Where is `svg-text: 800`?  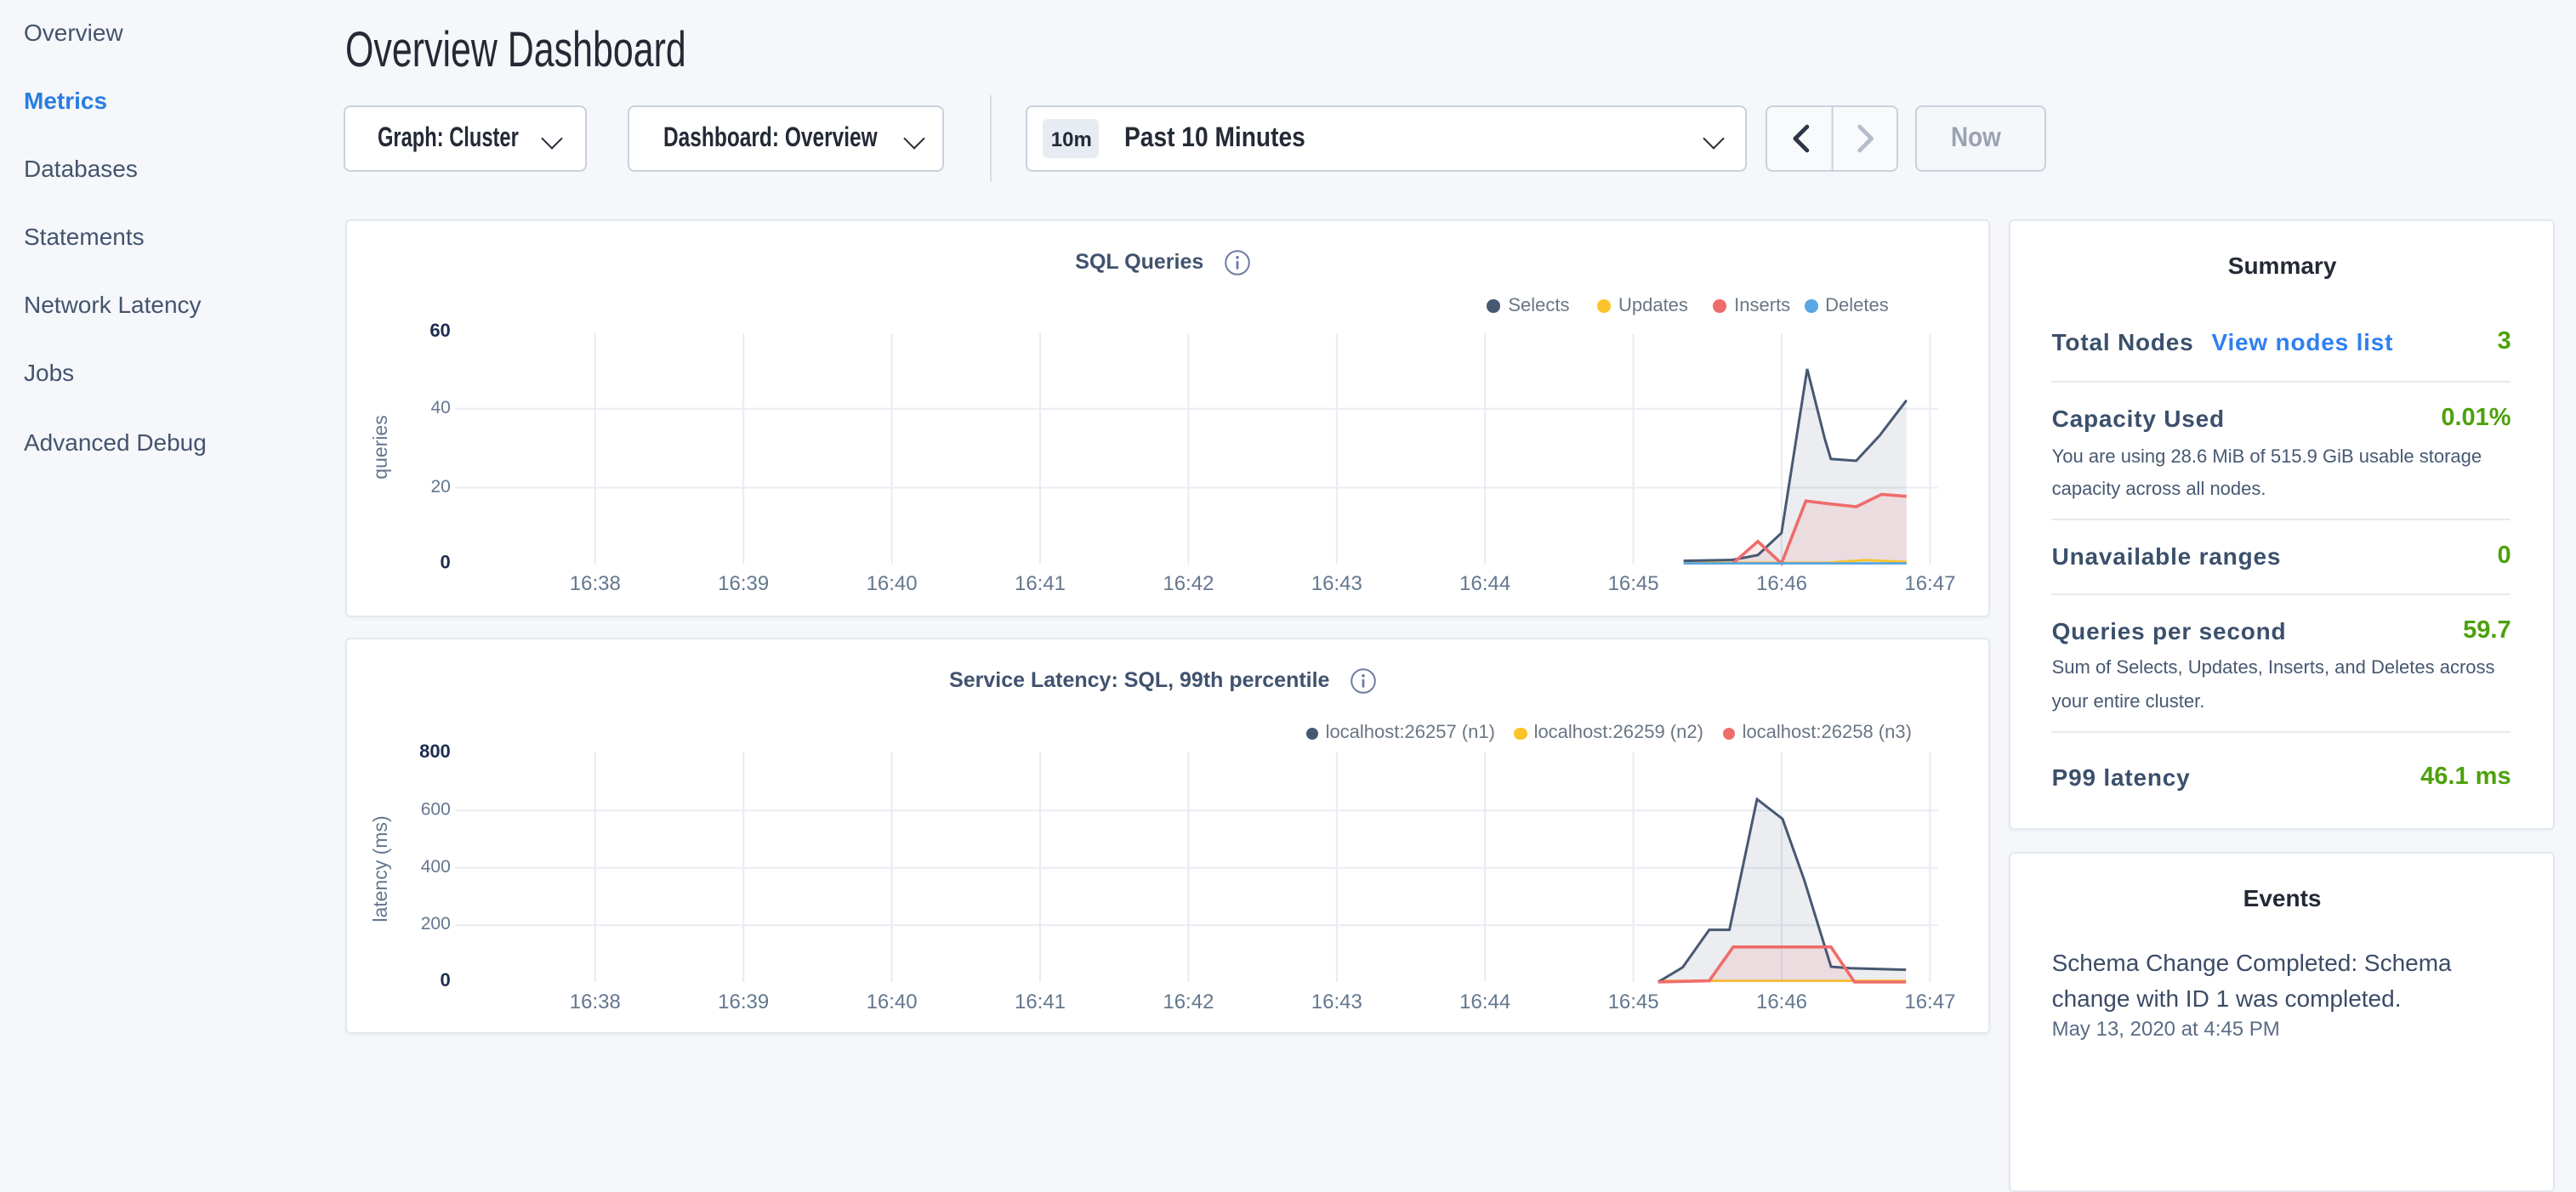
svg-text: 800 is located at coordinates (434, 750).